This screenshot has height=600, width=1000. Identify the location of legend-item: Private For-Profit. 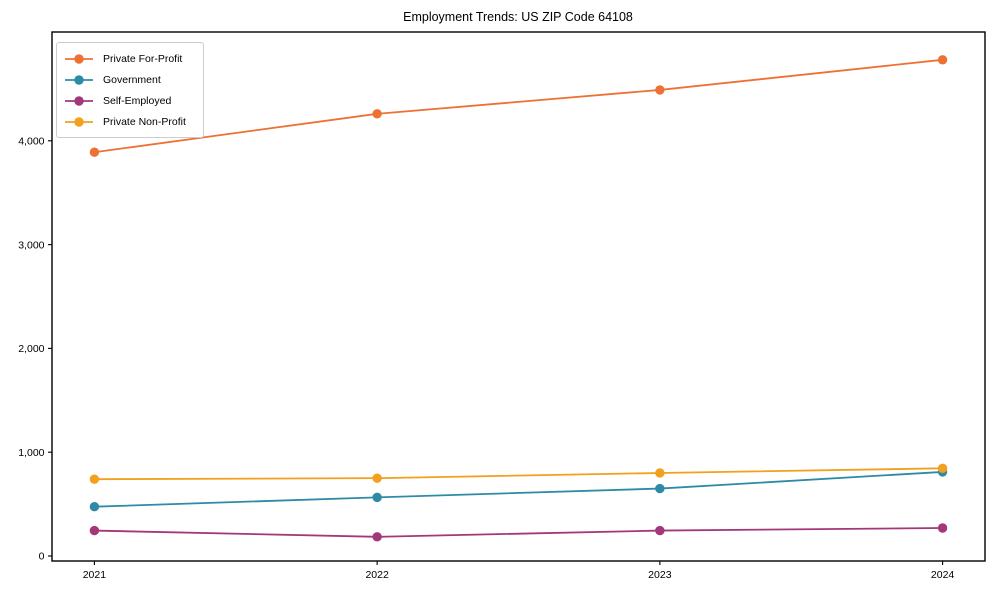
(129, 58).